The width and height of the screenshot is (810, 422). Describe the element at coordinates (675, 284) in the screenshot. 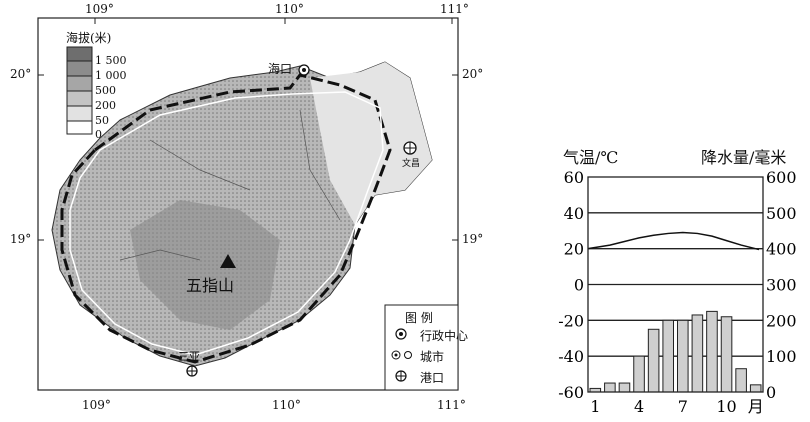

I see `plot-frame` at that location.